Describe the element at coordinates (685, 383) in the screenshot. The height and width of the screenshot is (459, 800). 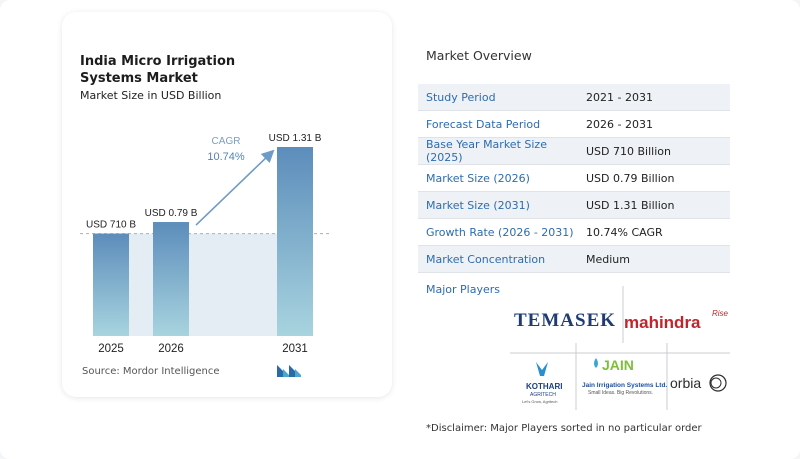
I see `orbia-logo: orbia` at that location.